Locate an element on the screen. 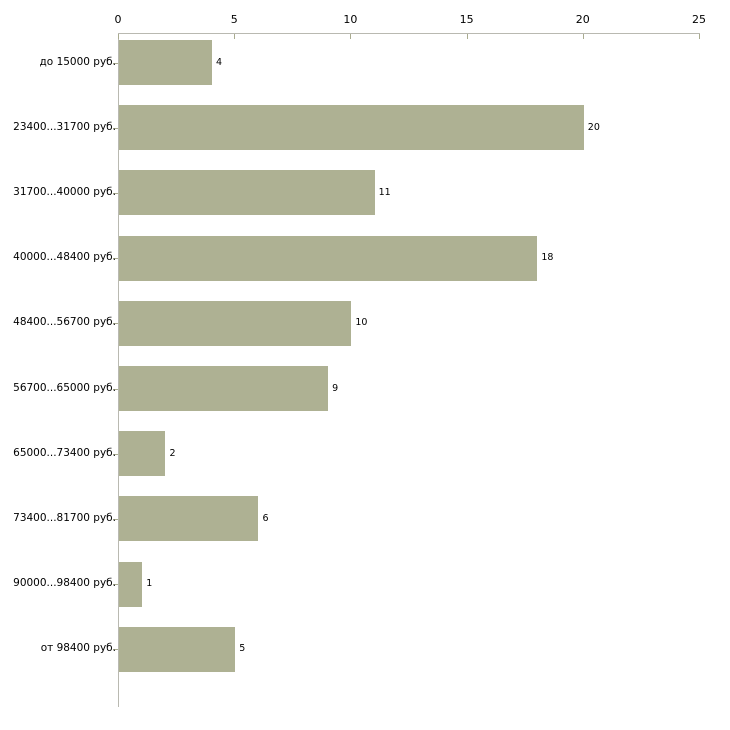 The height and width of the screenshot is (730, 730). y-axis-line is located at coordinates (118, 370).